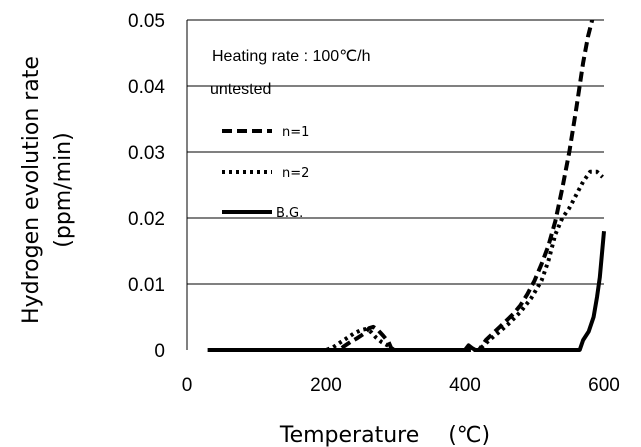  Describe the element at coordinates (146, 153) in the screenshot. I see `y-tick-label: 0.03` at that location.